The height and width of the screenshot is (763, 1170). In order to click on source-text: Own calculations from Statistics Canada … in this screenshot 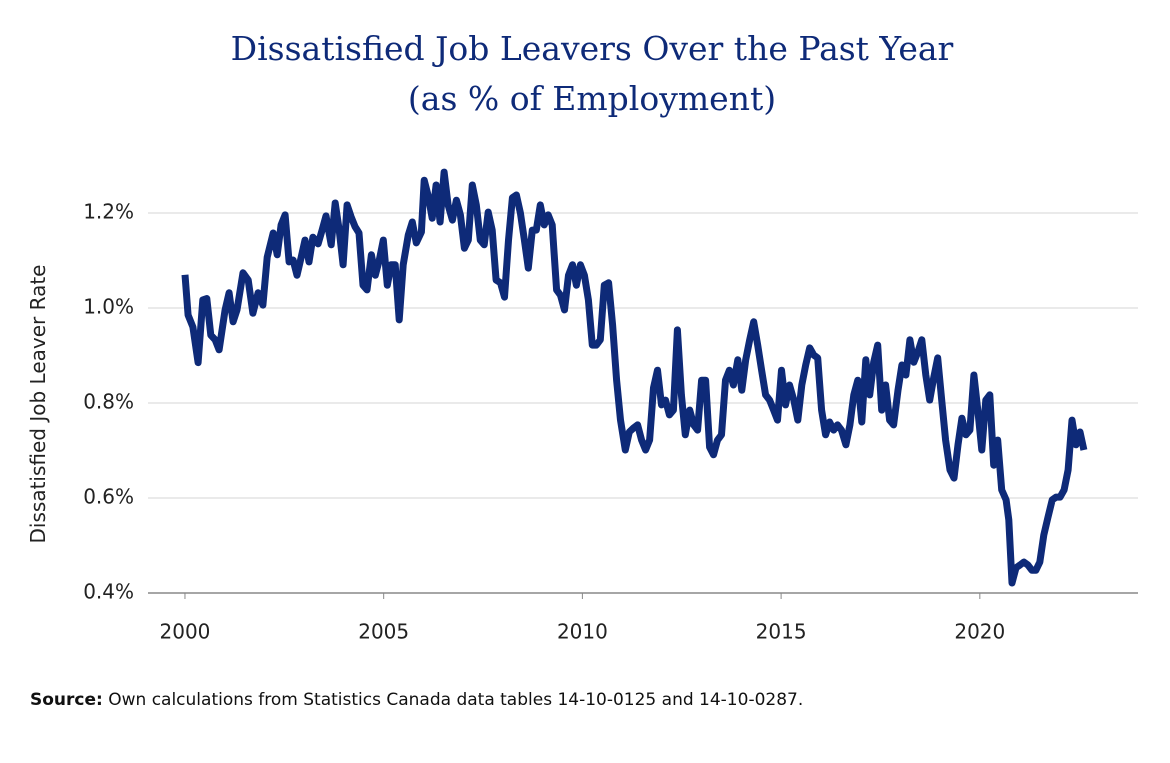, I will do `click(455, 700)`.